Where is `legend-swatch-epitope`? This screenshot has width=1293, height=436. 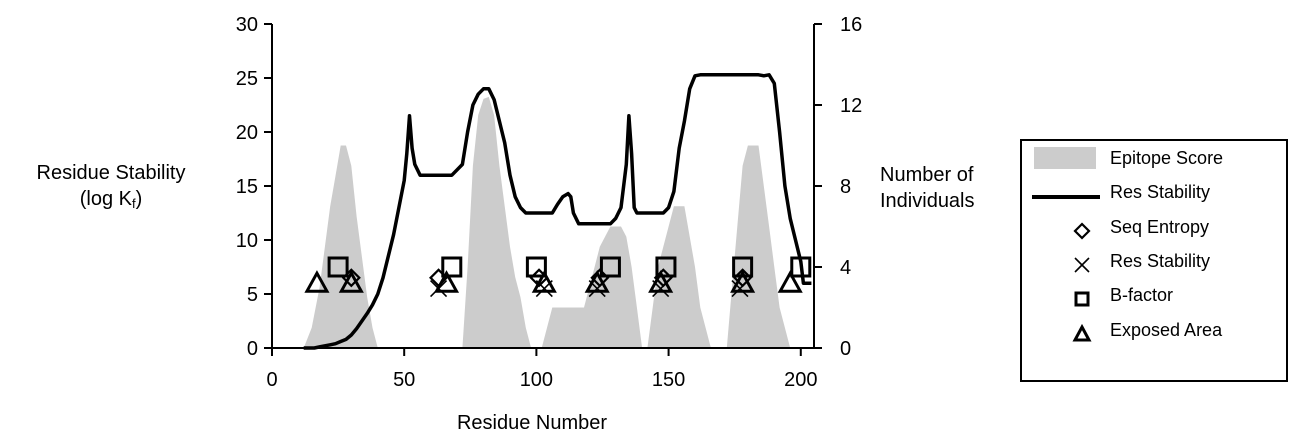
legend-swatch-epitope is located at coordinates (1065, 158).